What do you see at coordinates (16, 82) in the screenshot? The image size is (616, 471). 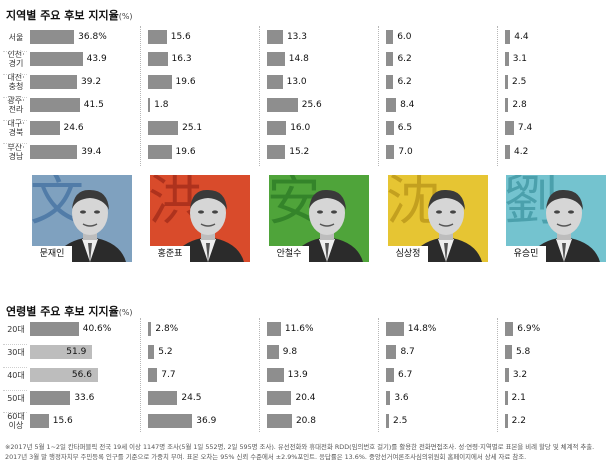 I see `region-label: 대전· 충청` at bounding box center [16, 82].